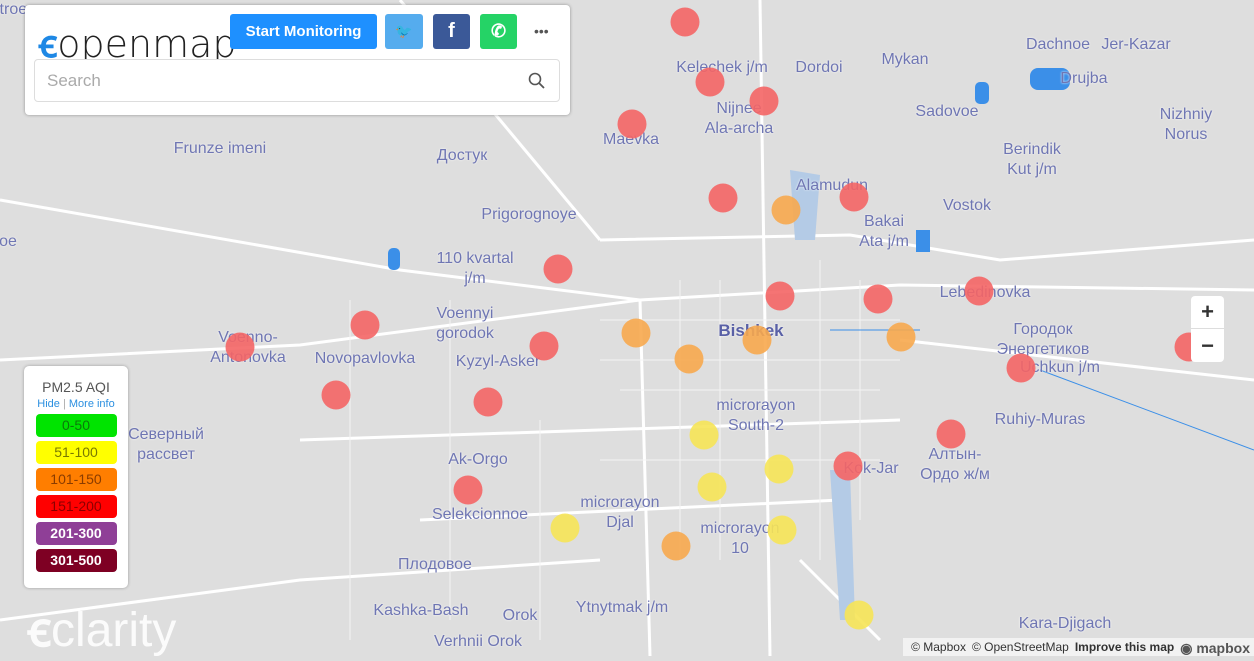  I want to click on search-input, so click(297, 80).